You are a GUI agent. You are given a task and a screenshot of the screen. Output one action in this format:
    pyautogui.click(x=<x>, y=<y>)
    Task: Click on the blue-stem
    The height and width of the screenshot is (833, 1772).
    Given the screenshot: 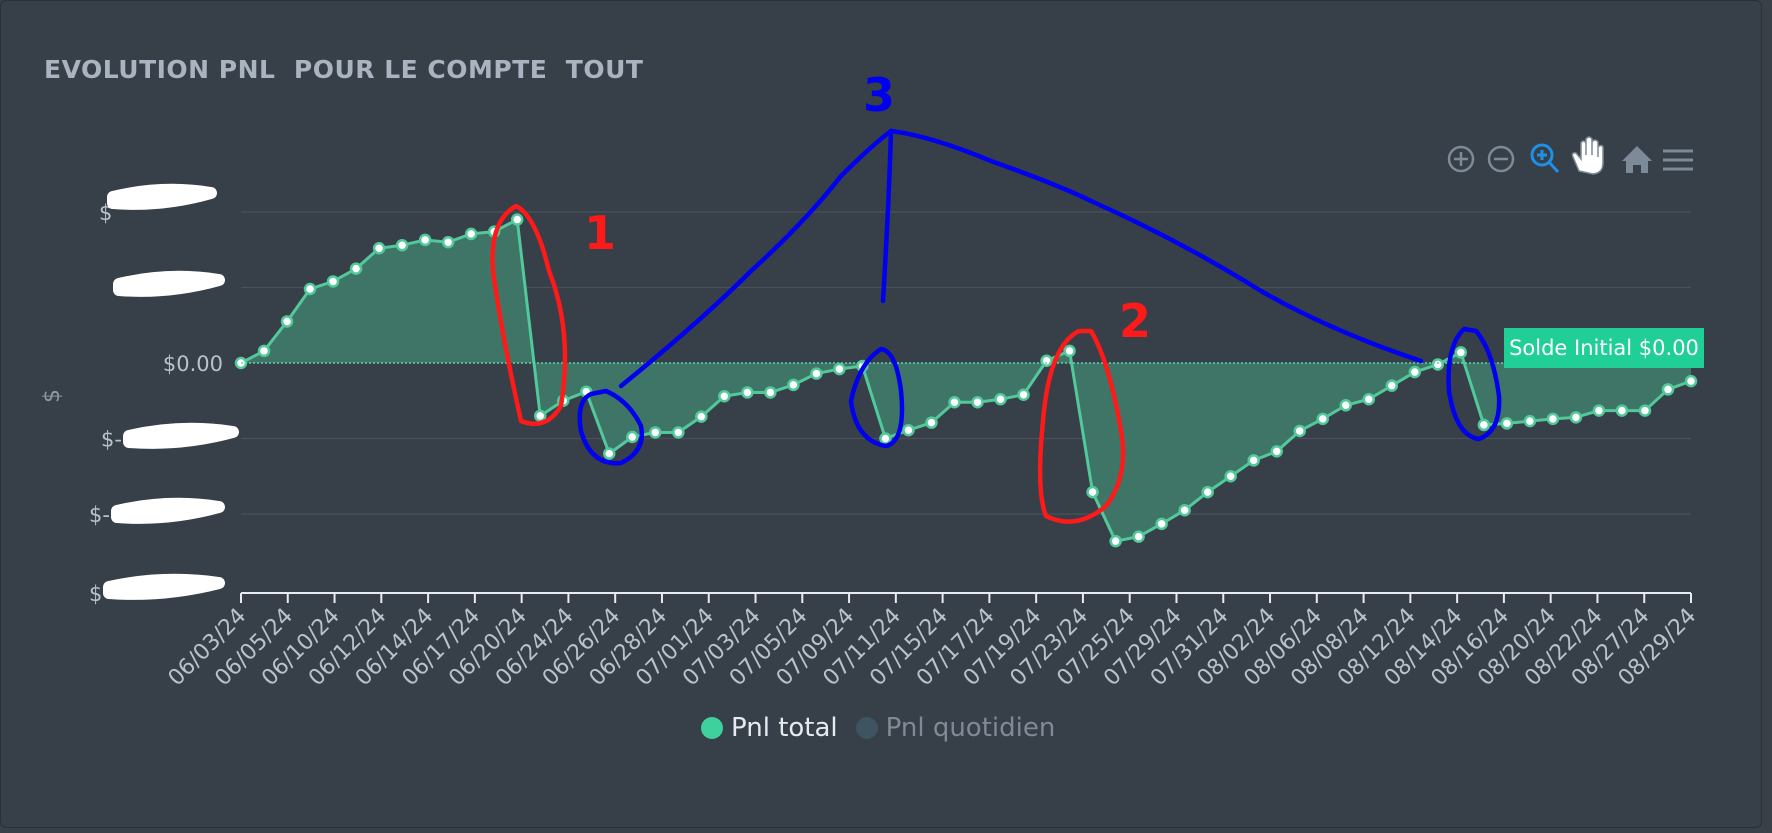 What is the action you would take?
    pyautogui.click(x=887, y=216)
    